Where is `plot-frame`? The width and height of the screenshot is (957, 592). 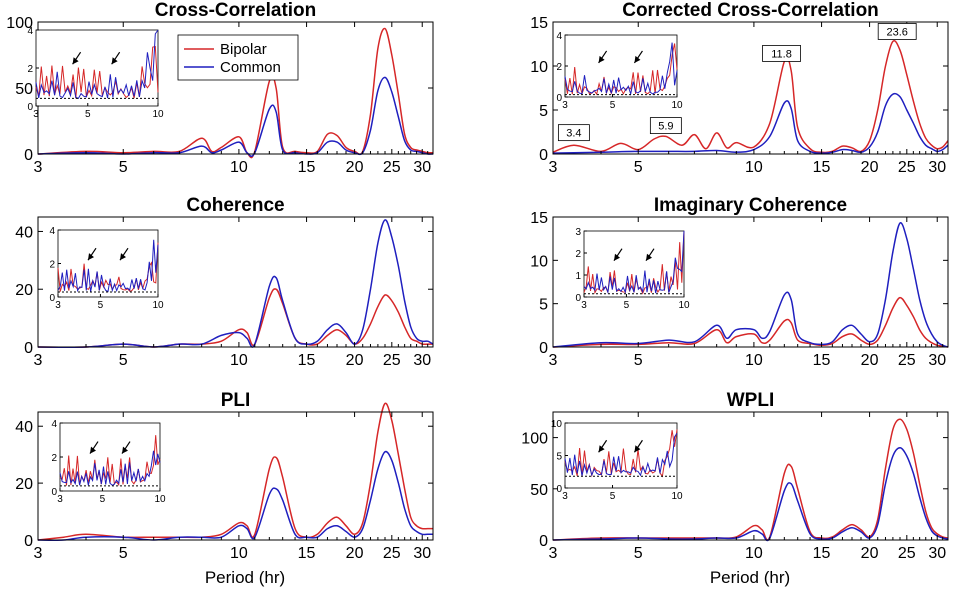 plot-frame is located at coordinates (750, 88).